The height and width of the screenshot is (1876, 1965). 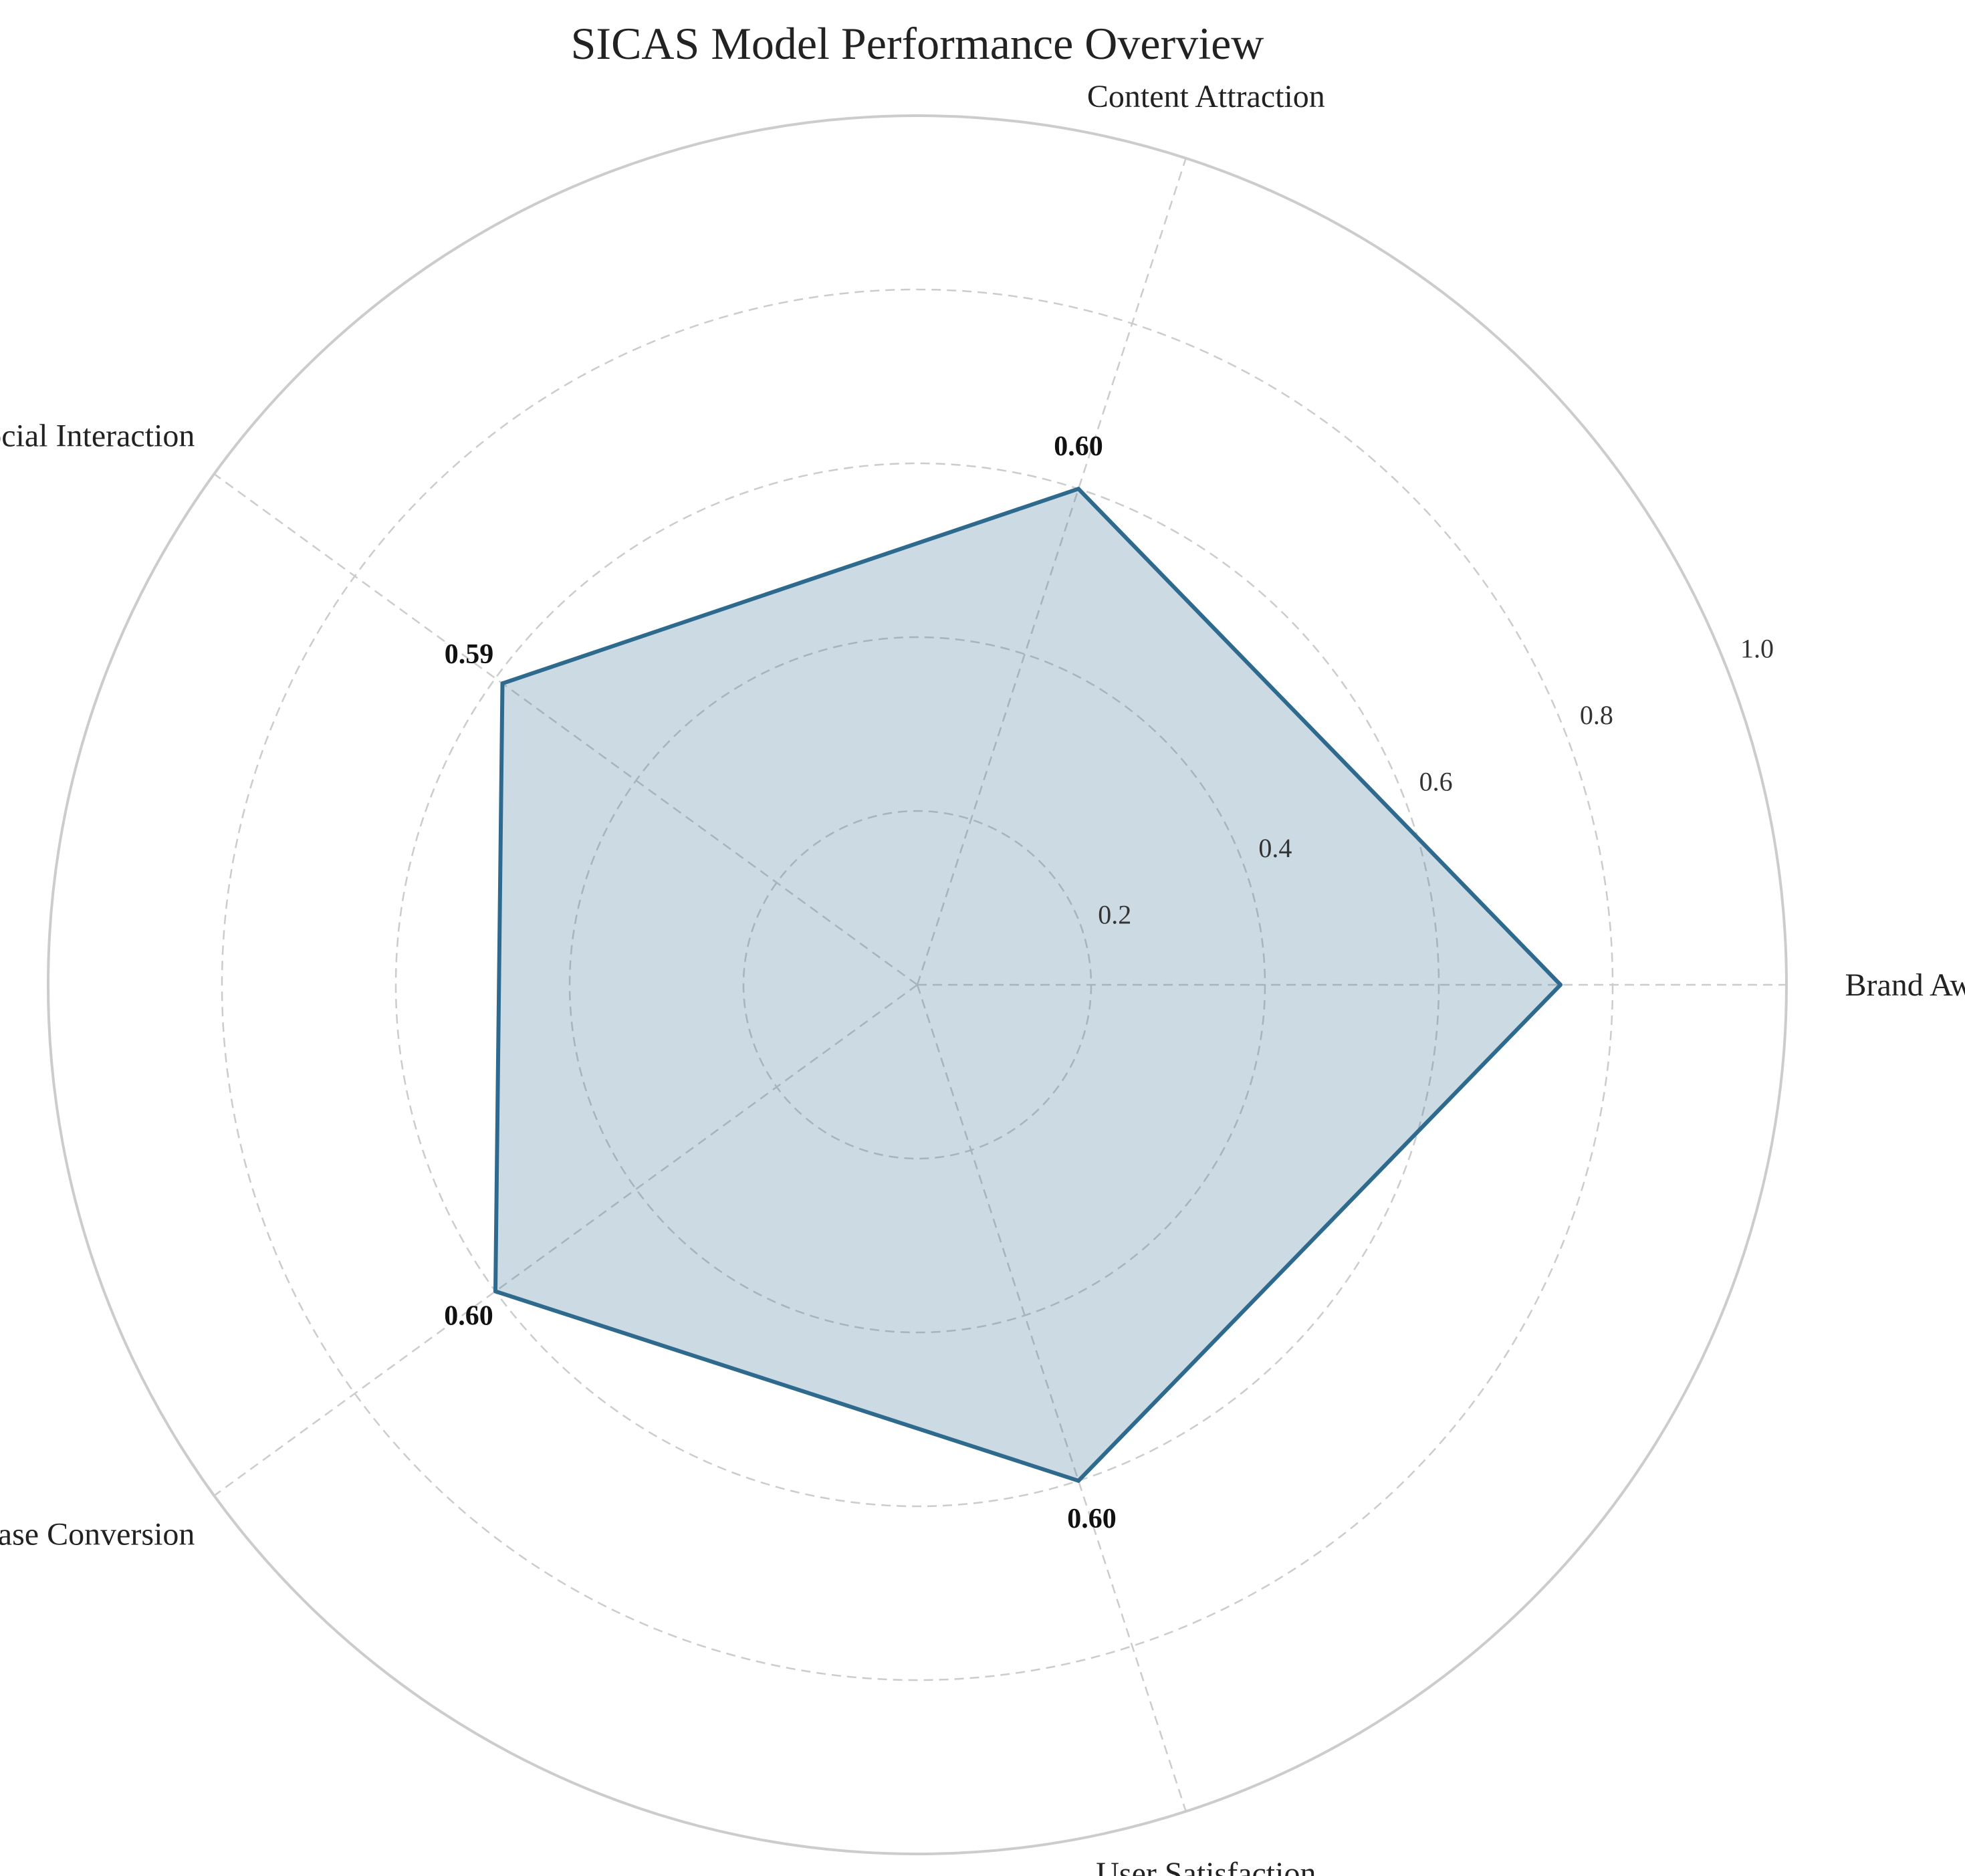 I want to click on radial-tick-label: 0.8, so click(x=1596, y=715).